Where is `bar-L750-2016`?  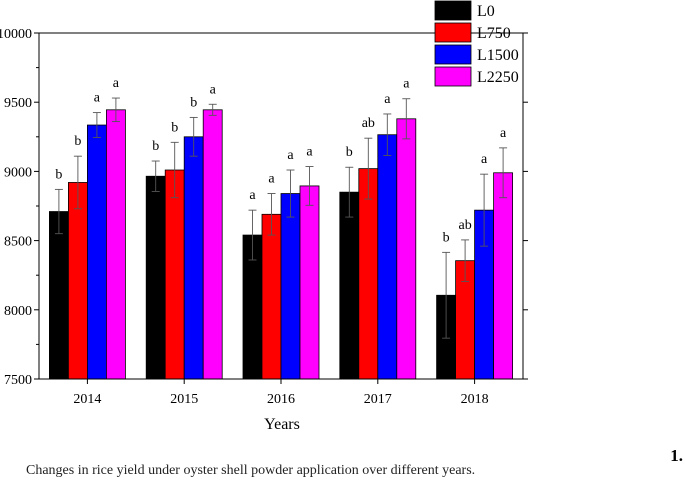 bar-L750-2016 is located at coordinates (271, 296).